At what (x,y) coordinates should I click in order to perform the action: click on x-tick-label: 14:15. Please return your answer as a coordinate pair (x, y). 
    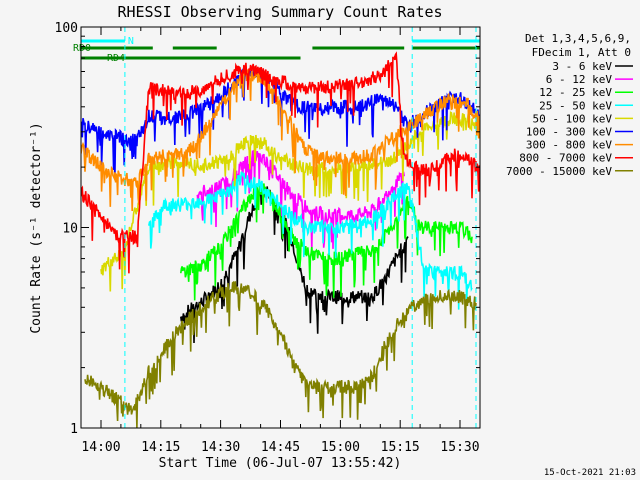
    Looking at the image, I should click on (160, 447).